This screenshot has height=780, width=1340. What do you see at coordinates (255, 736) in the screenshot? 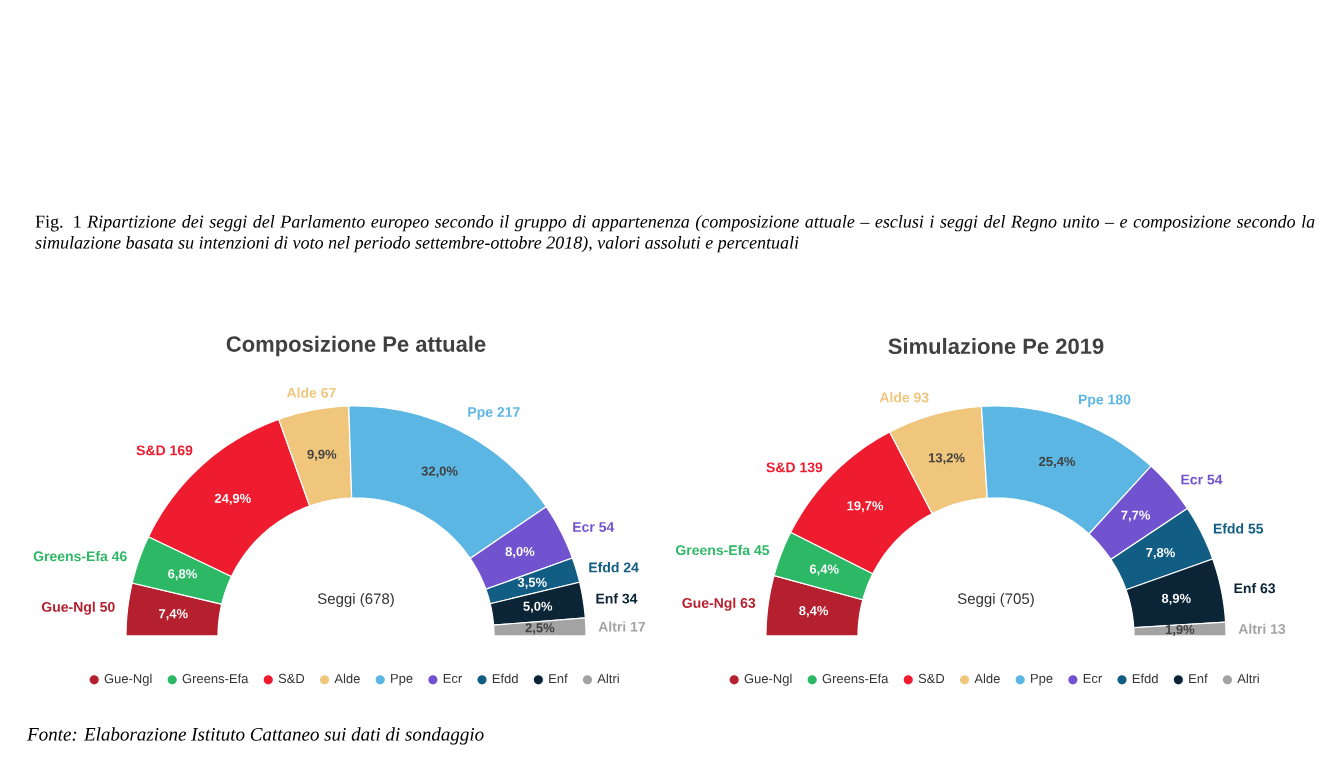
I see `source-note: Fonte: Elaborazione Istituto Cattaneo sui dati di sondaggio` at bounding box center [255, 736].